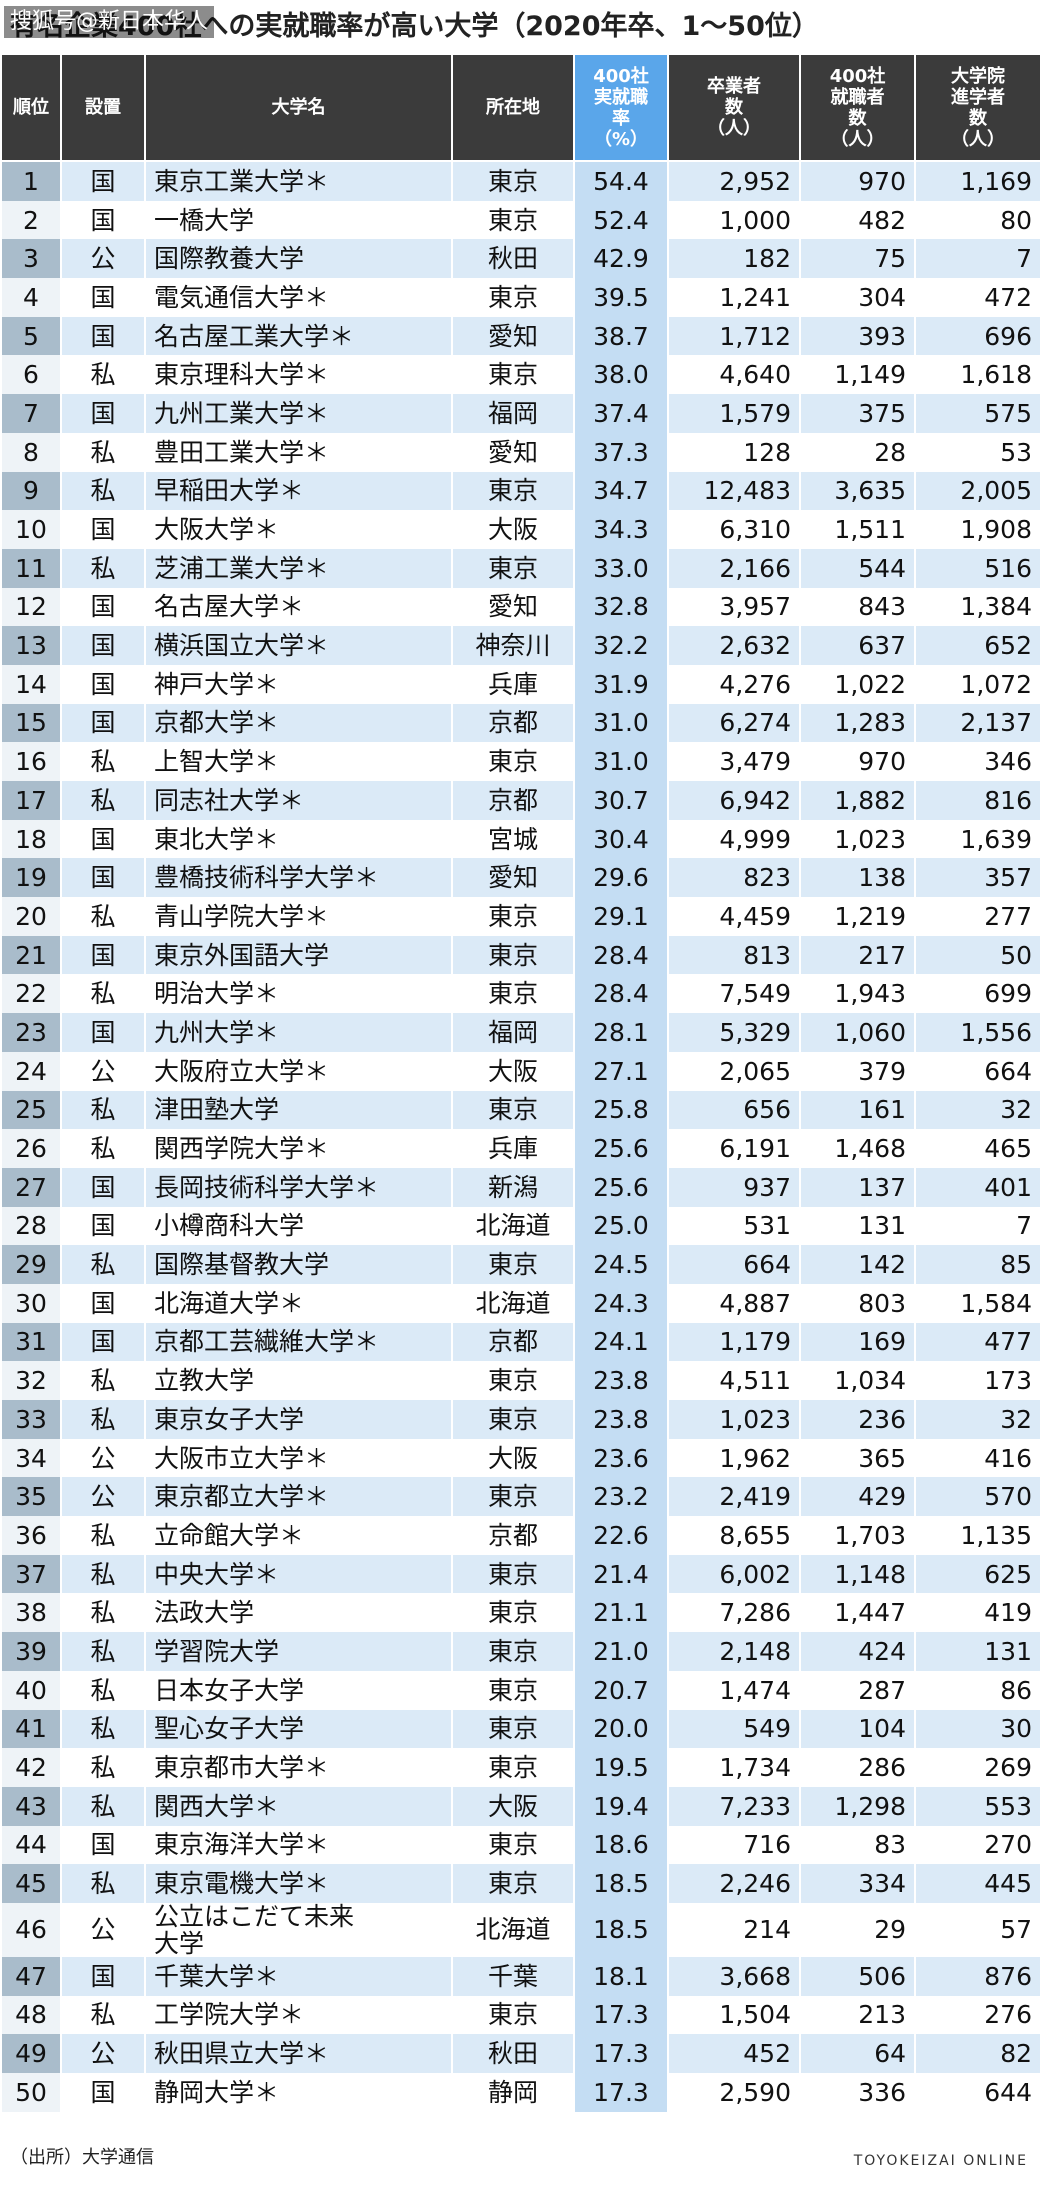 This screenshot has width=1040, height=2199. I want to click on table-cell: 644, so click(977, 2092).